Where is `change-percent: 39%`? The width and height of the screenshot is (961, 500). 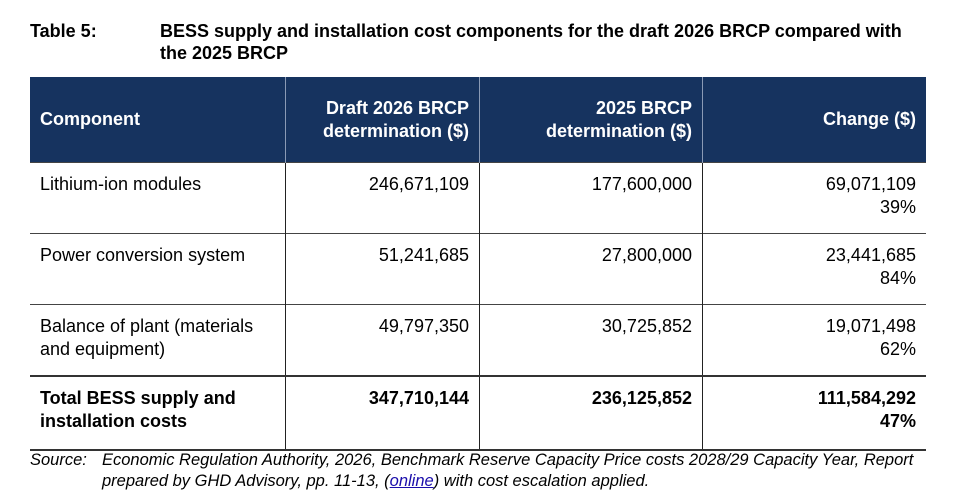
change-percent: 39% is located at coordinates (897, 207).